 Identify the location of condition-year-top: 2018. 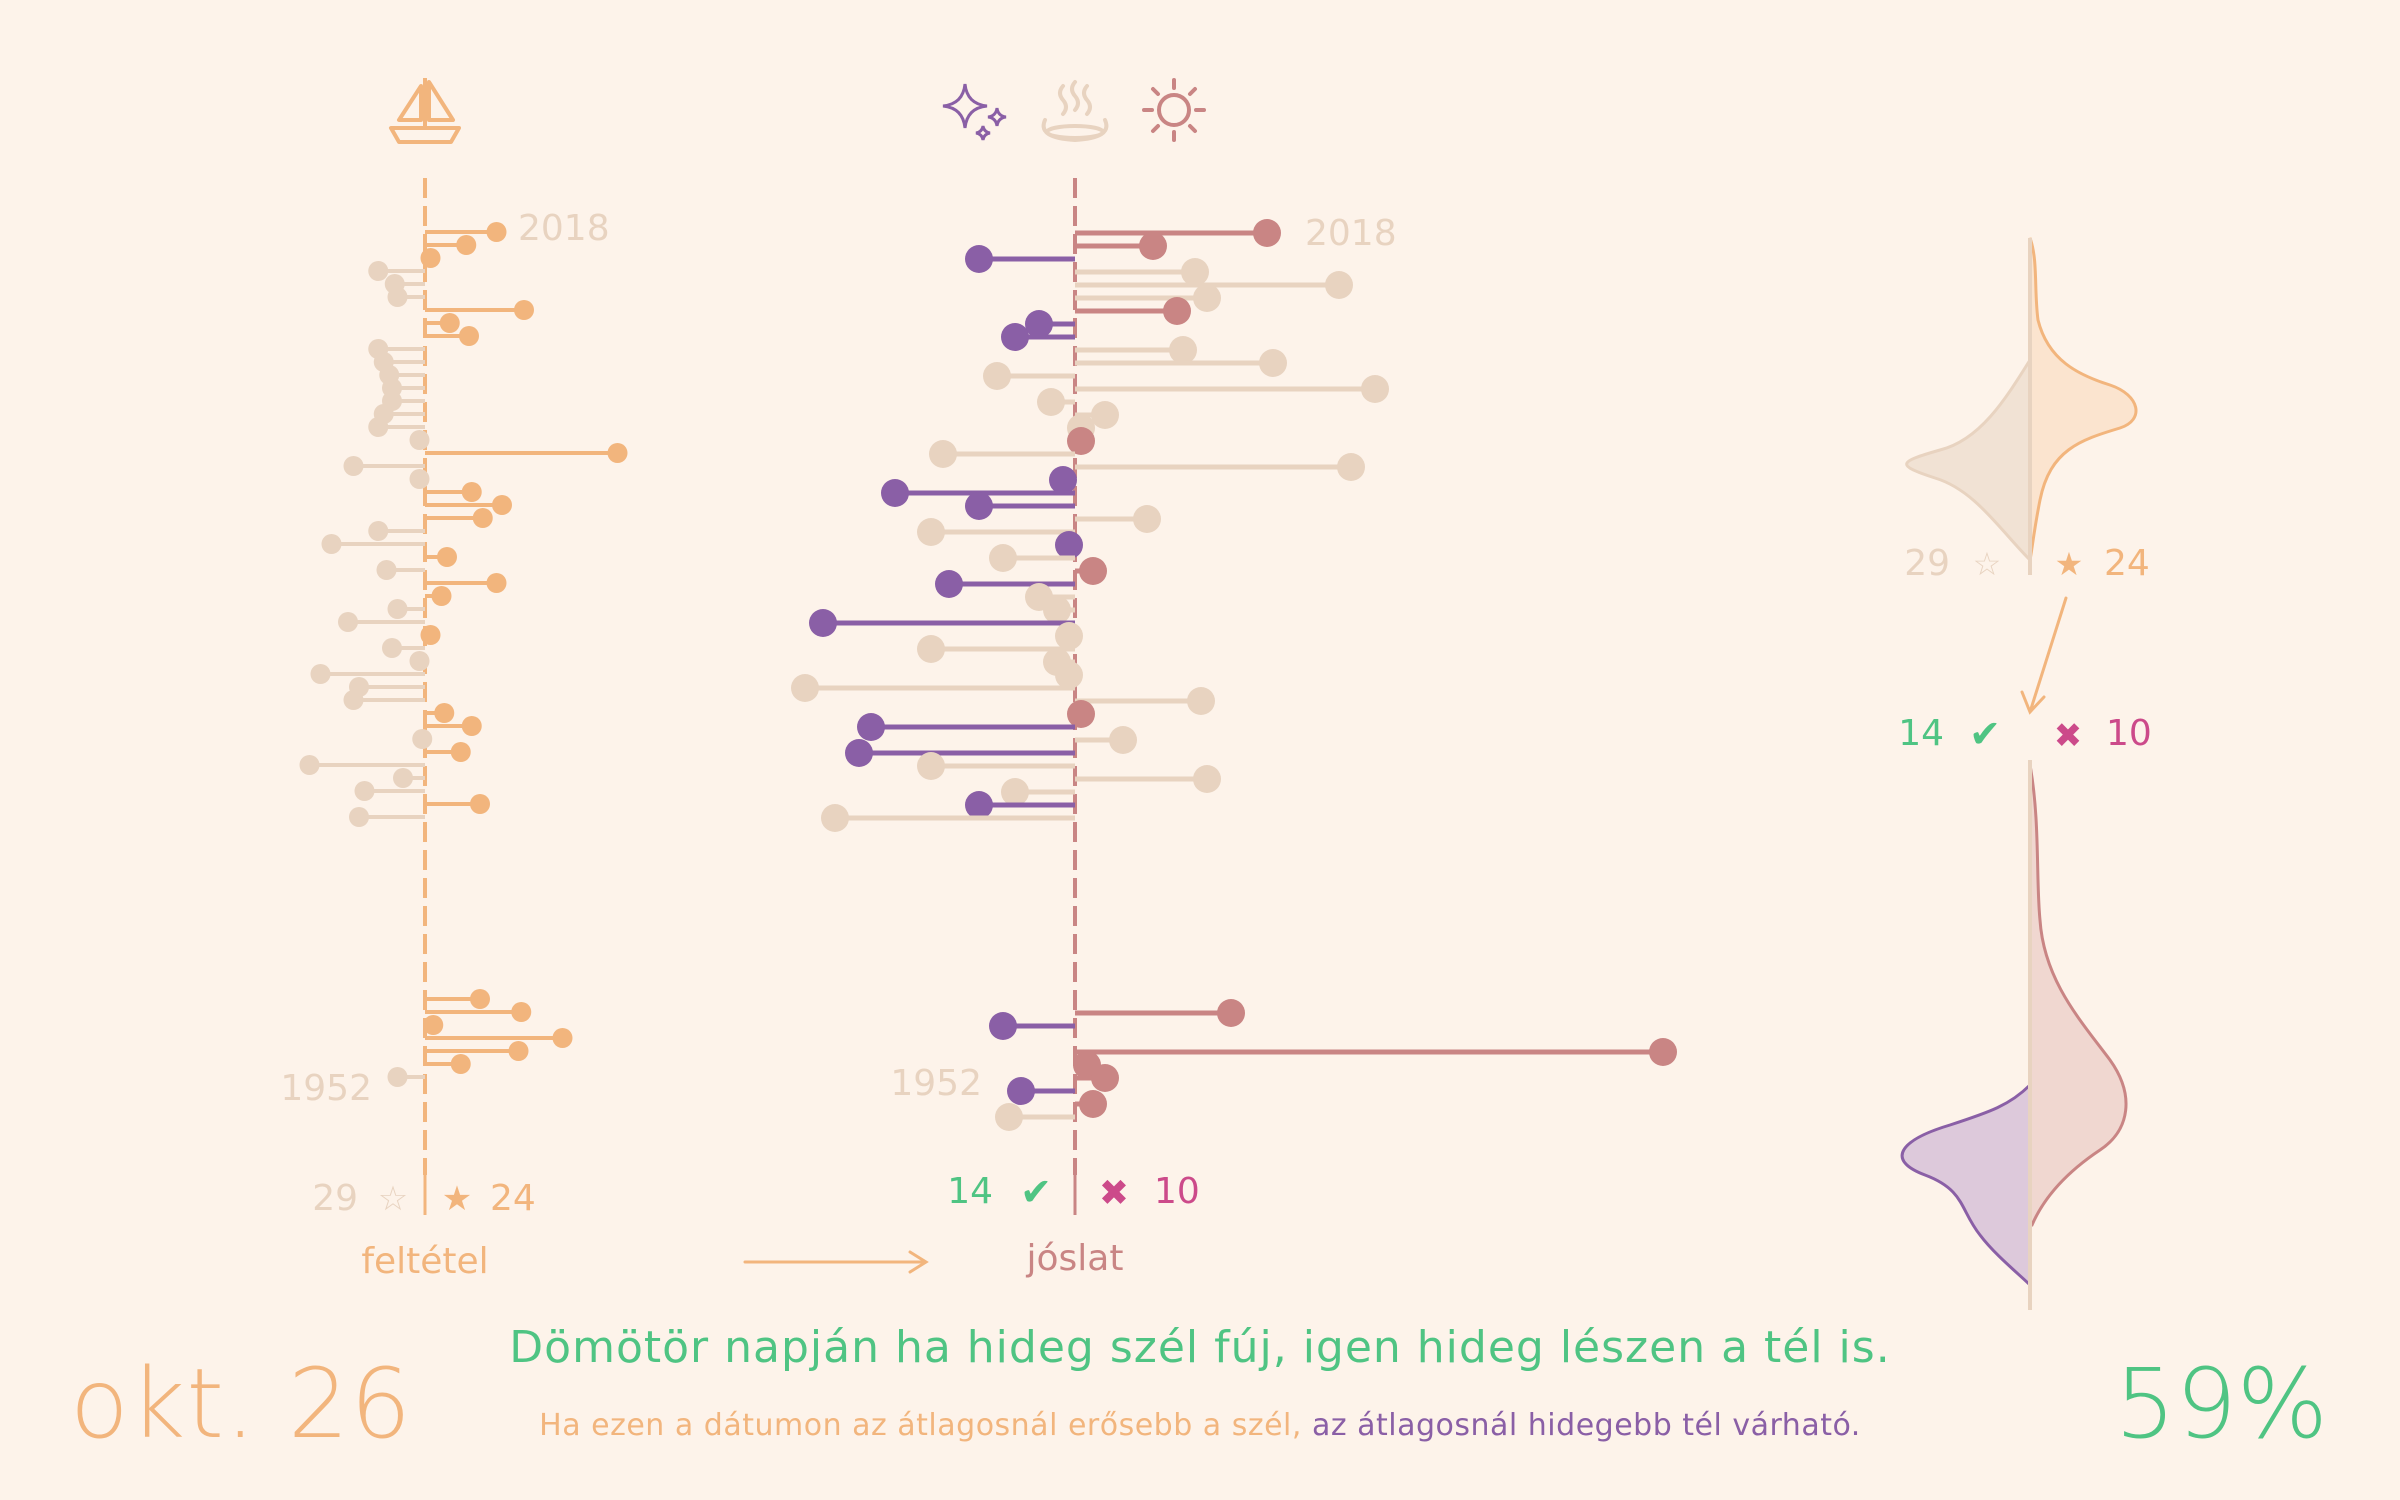
(564, 228).